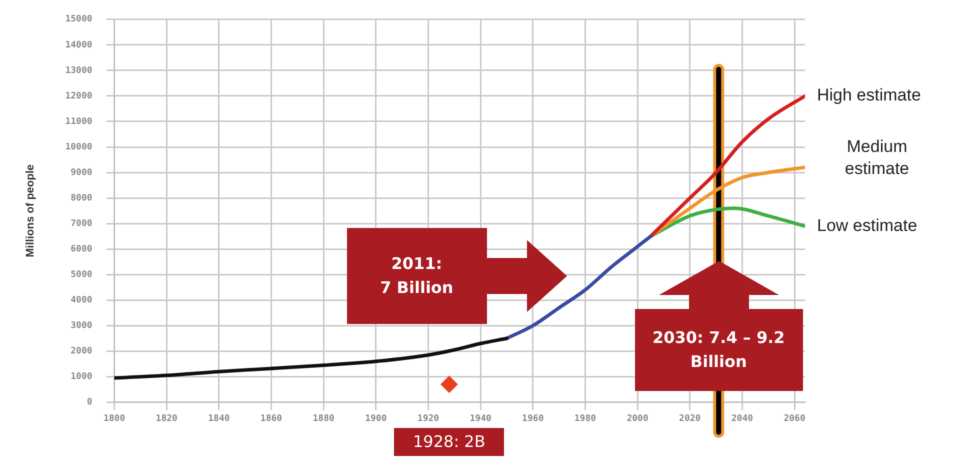  I want to click on x-tick-label: 1820, so click(167, 419).